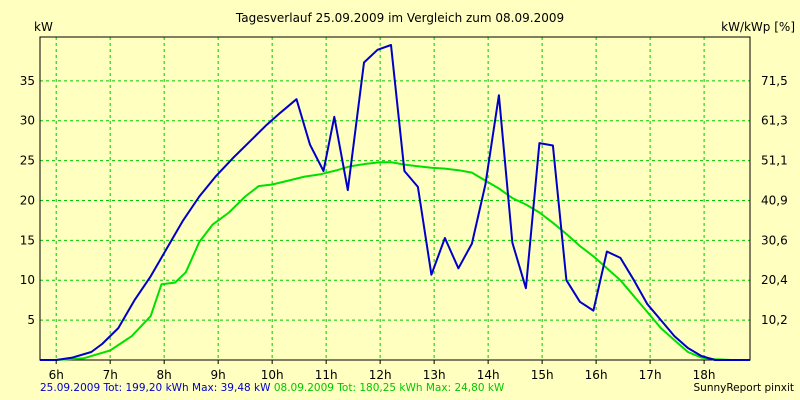 The height and width of the screenshot is (400, 800). What do you see at coordinates (774, 161) in the screenshot?
I see `y-right-tick-label-51,1: 51,1` at bounding box center [774, 161].